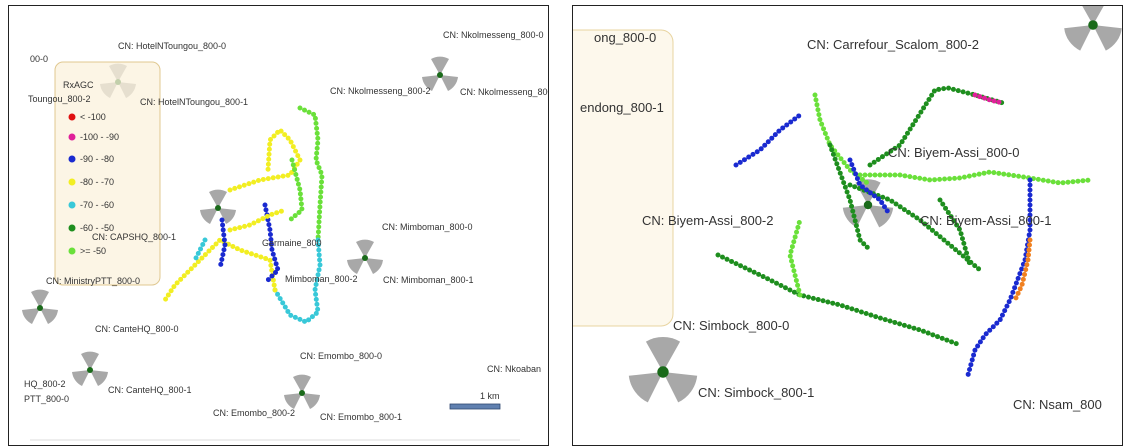 The height and width of the screenshot is (448, 1129). Describe the element at coordinates (514, 369) in the screenshot. I see `site-label: CN: Nkoaban` at that location.